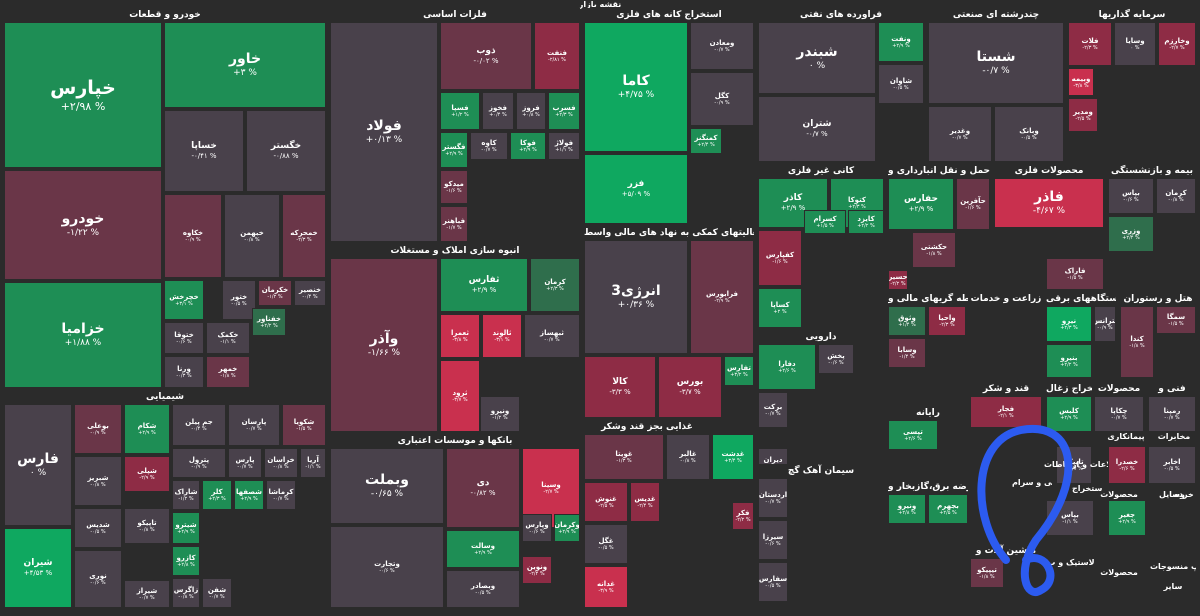 The width and height of the screenshot is (1200, 616). I want to click on stock-tile: حسیر -۲/۲ %, so click(898, 280).